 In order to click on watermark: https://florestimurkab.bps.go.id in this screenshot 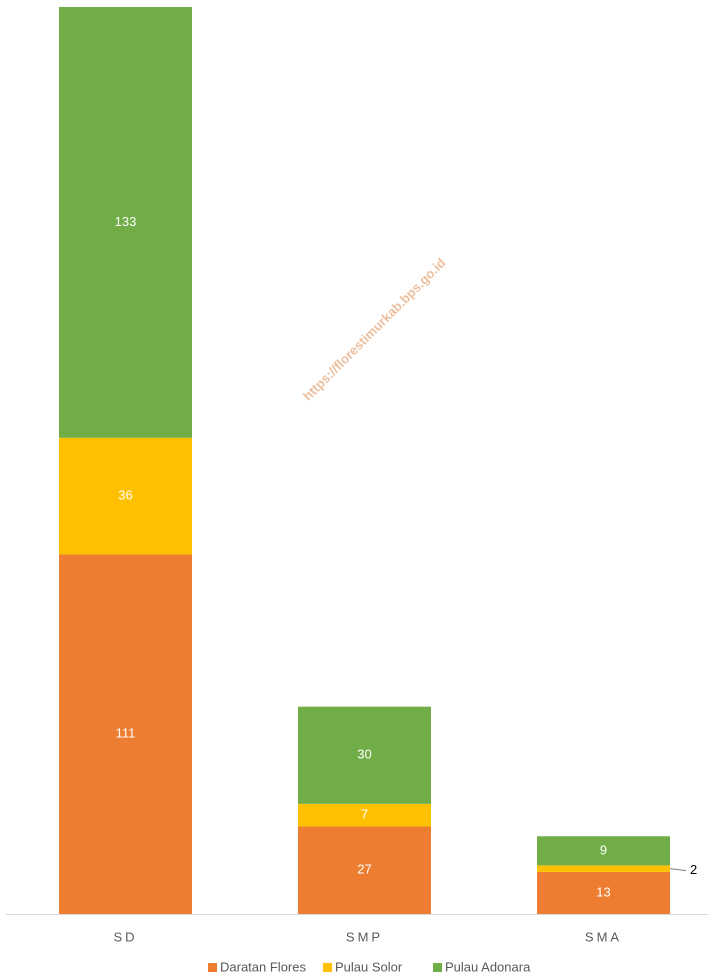, I will do `click(374, 329)`.